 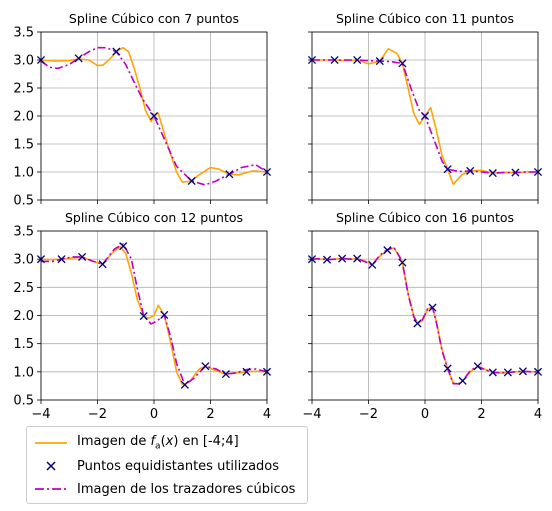 What do you see at coordinates (154, 217) in the screenshot?
I see `subplot-title: Spline Cúbico con 12 puntos` at bounding box center [154, 217].